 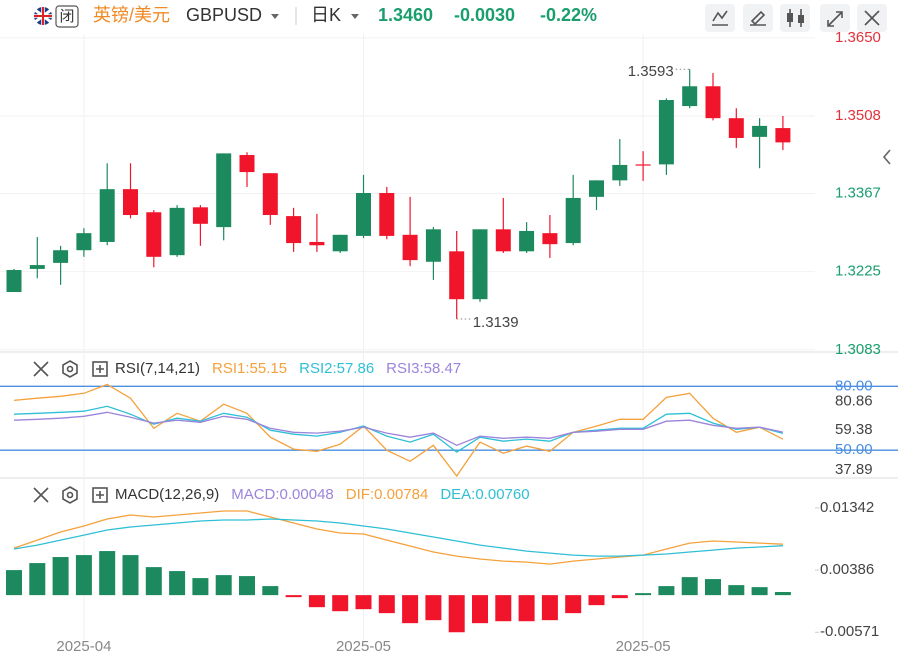 What do you see at coordinates (847, 569) in the screenshot?
I see `y-tick-label: 0.00386` at bounding box center [847, 569].